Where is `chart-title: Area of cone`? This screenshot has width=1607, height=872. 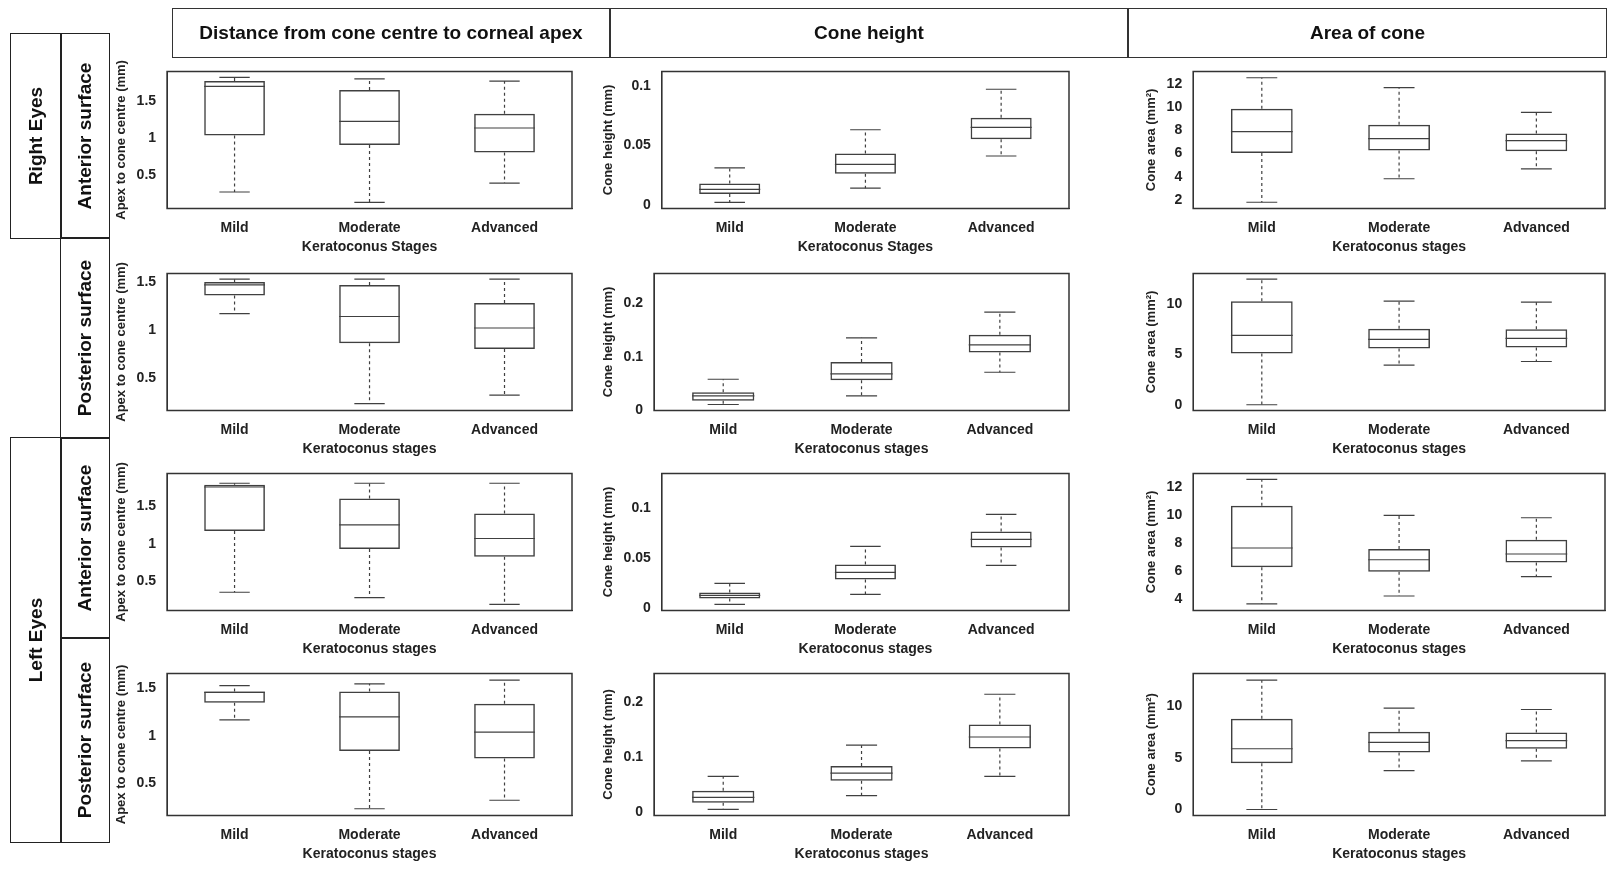 chart-title: Area of cone is located at coordinates (1367, 33).